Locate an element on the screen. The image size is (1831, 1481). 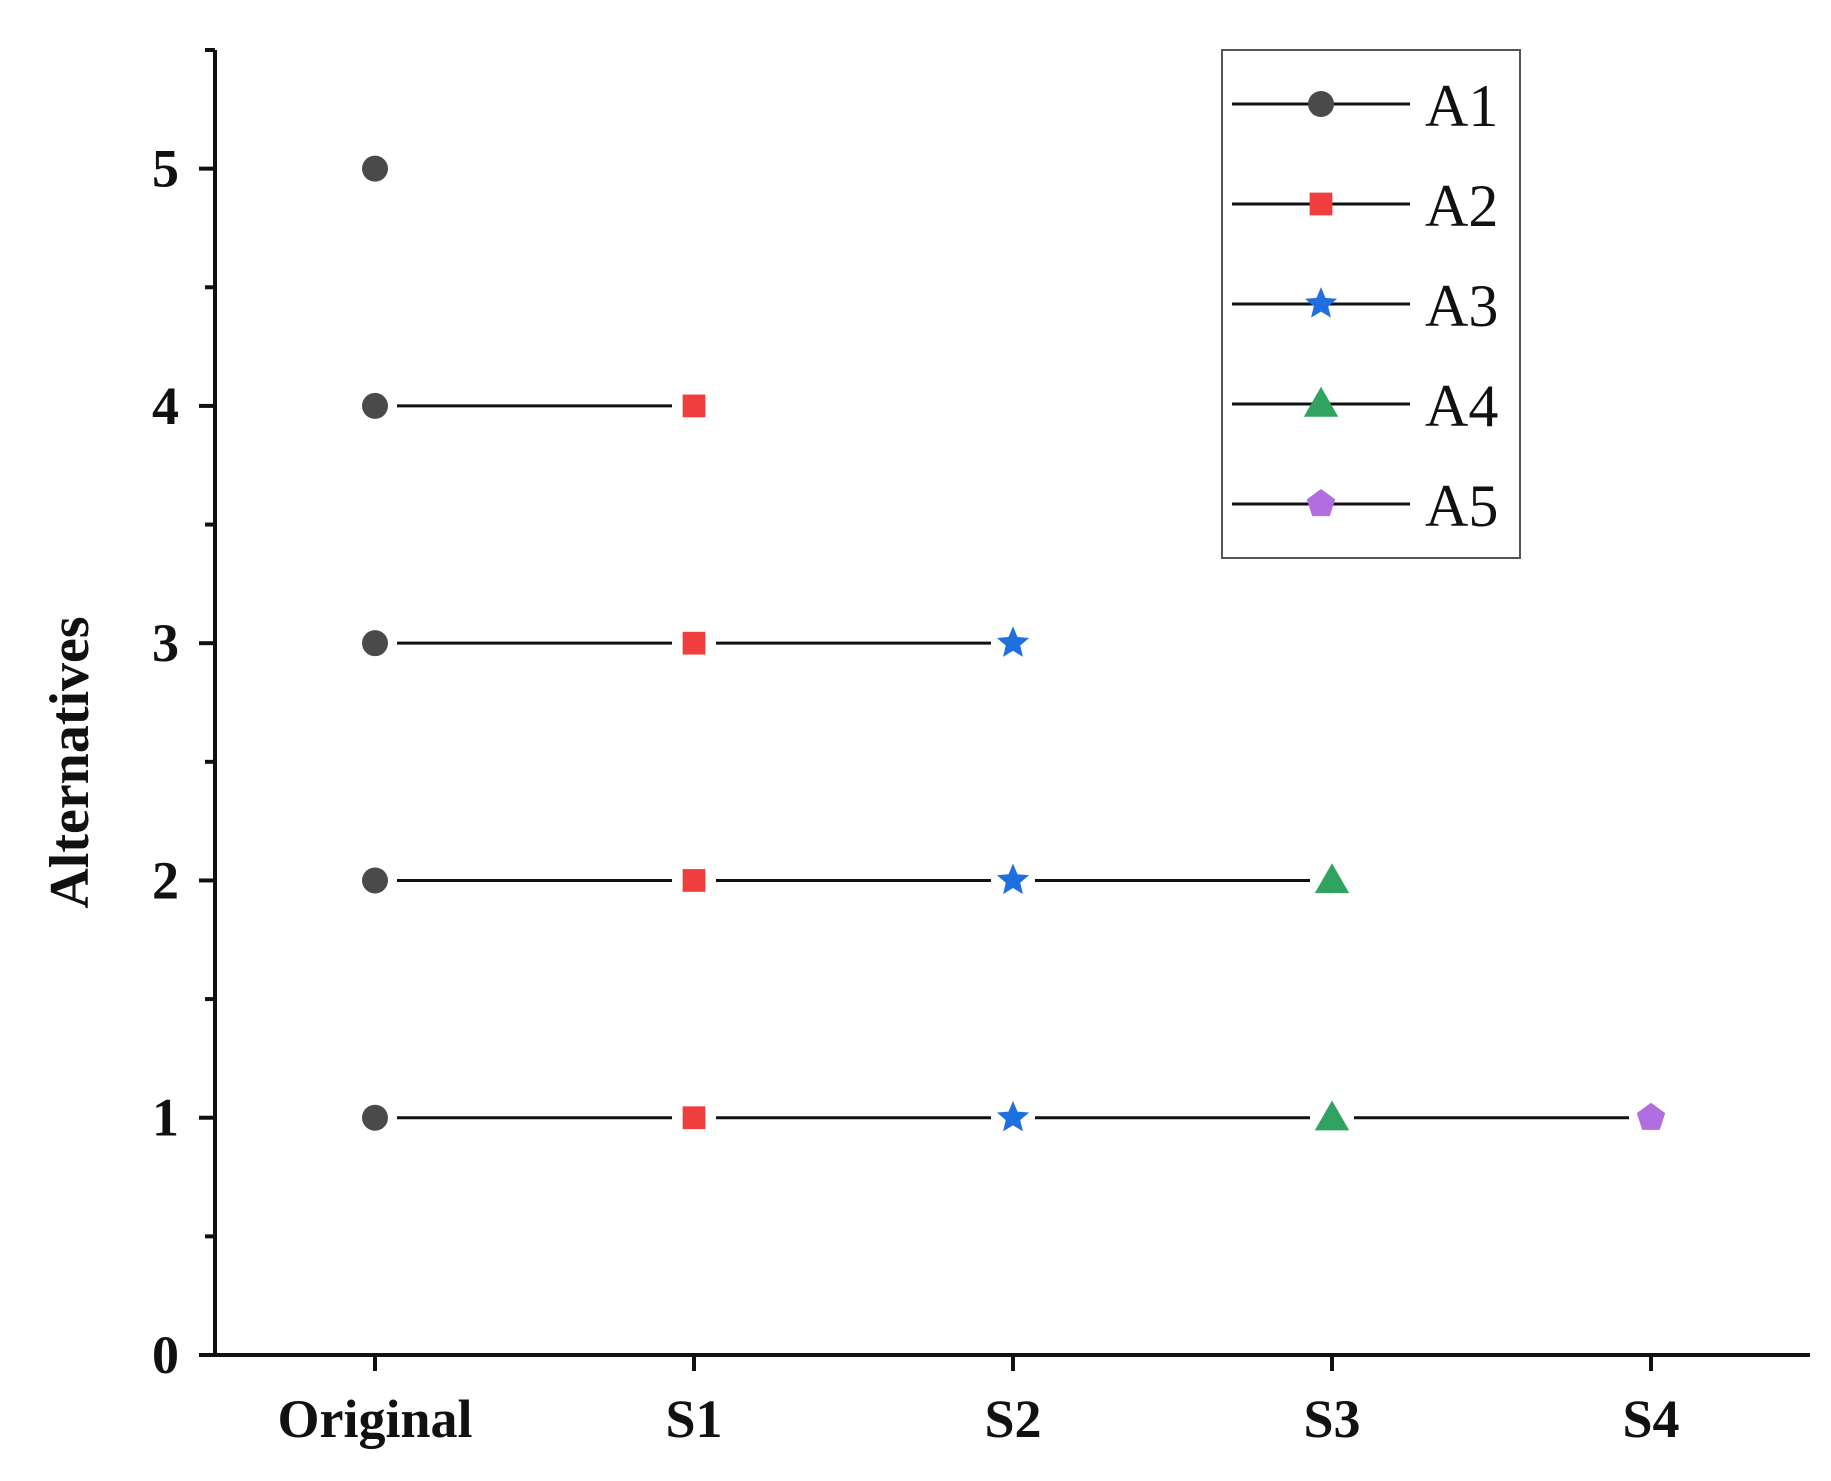
legend: A1 A2 A3 A4 A5 is located at coordinates (1371, 304).